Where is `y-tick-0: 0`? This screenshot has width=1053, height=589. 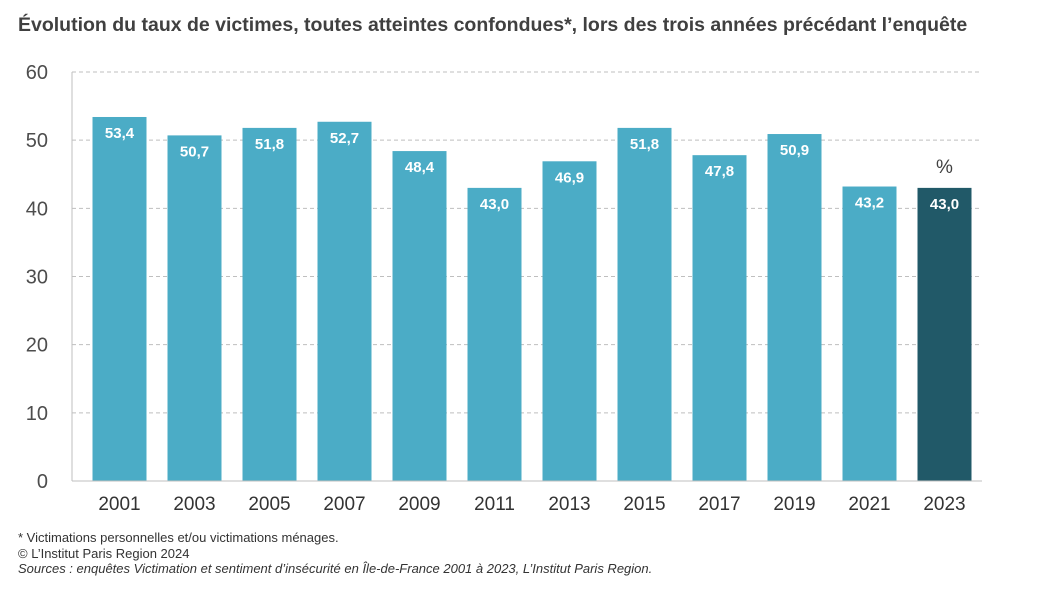
y-tick-0: 0 is located at coordinates (42, 482).